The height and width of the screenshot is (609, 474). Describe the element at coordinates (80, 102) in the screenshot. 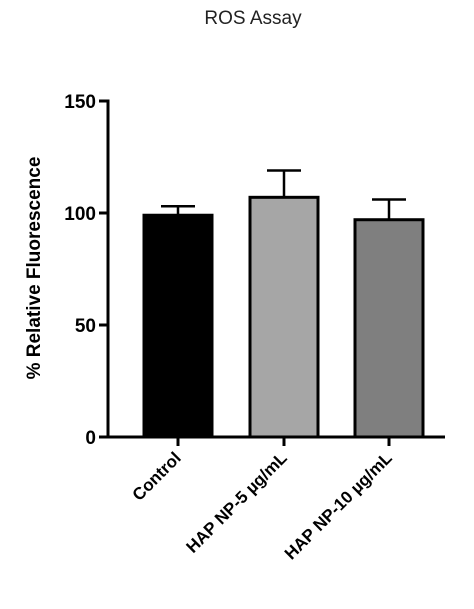

I see `y-tick-label: 150` at that location.